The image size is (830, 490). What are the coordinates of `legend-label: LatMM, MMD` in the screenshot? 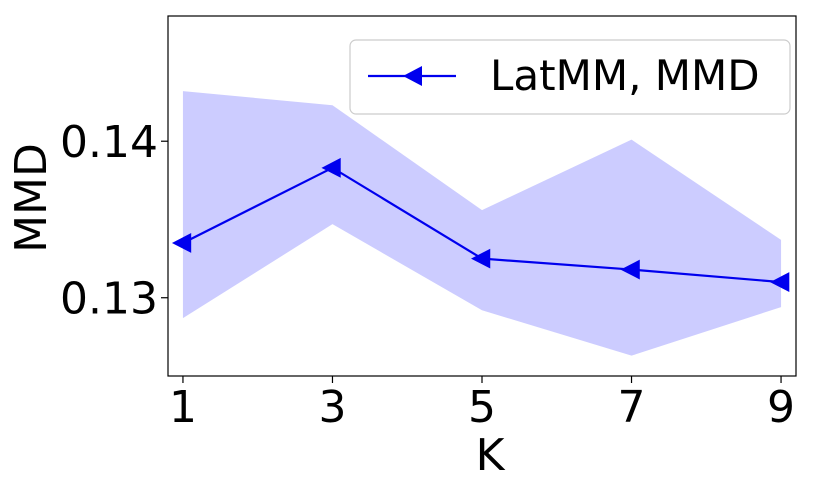 It's located at (625, 75).